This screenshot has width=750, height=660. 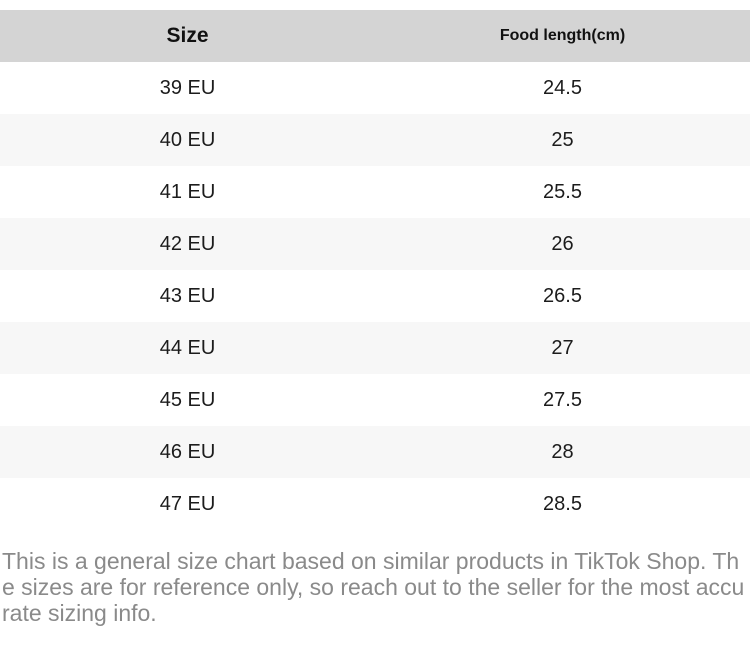 What do you see at coordinates (562, 87) in the screenshot?
I see `food-length-cell: 24.5` at bounding box center [562, 87].